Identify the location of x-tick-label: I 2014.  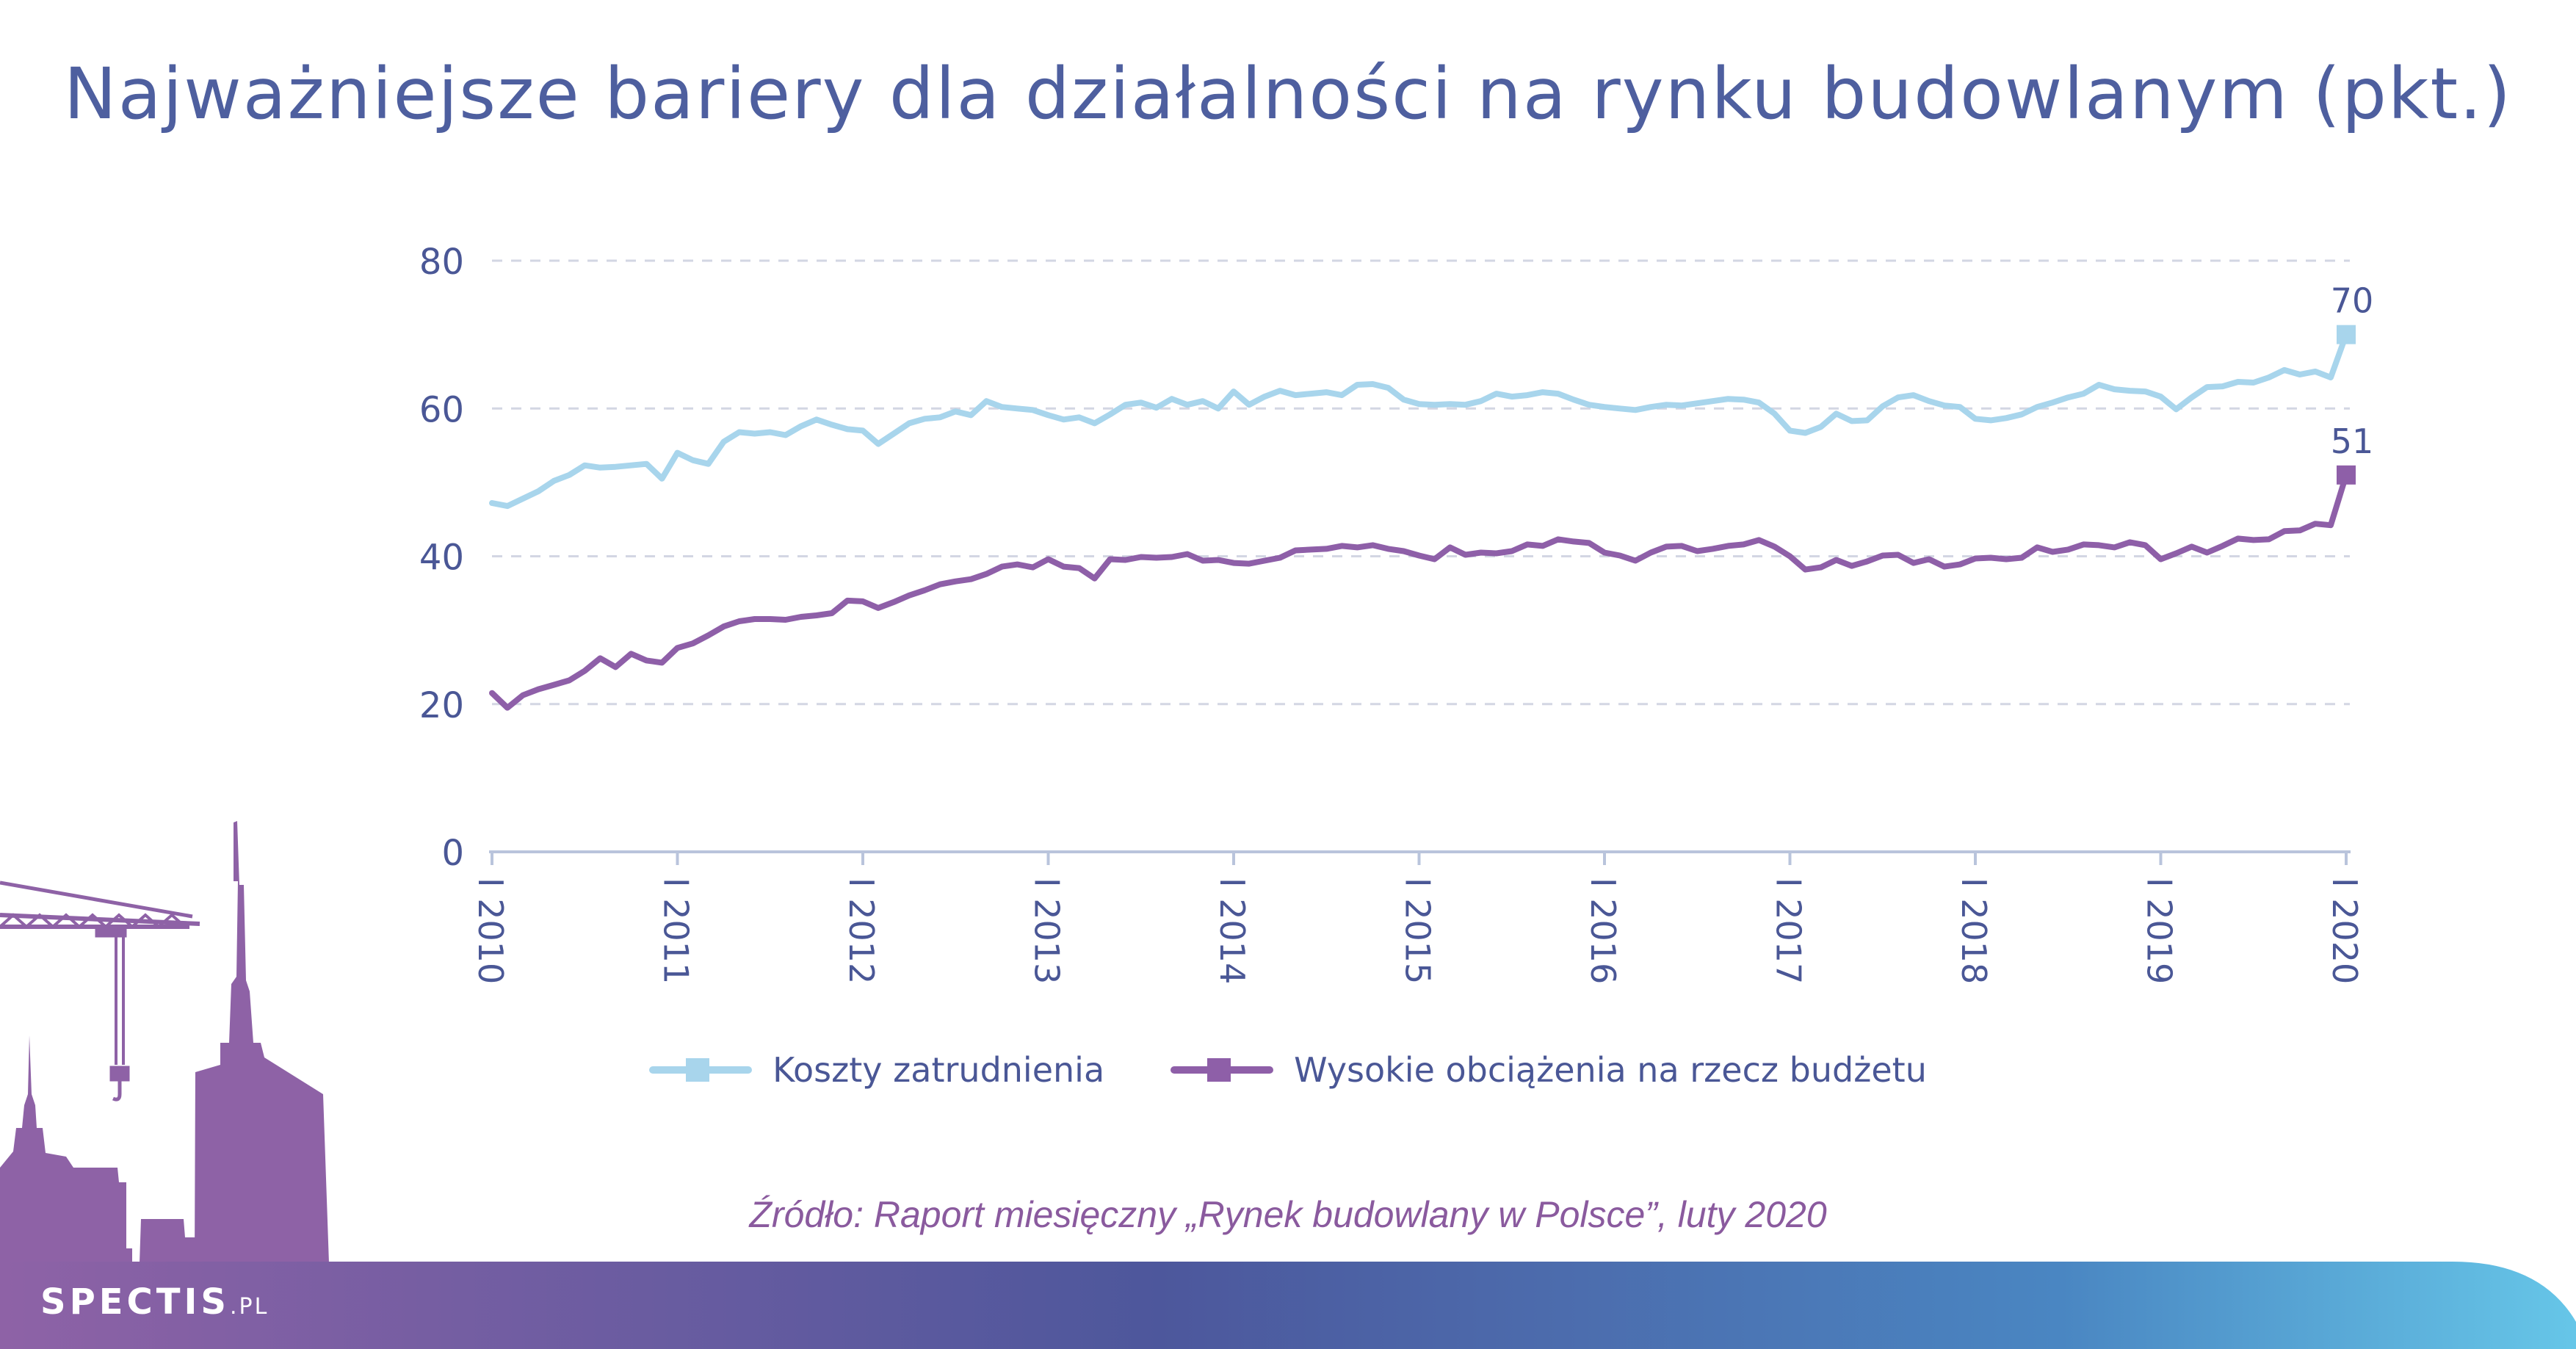
(1232, 931).